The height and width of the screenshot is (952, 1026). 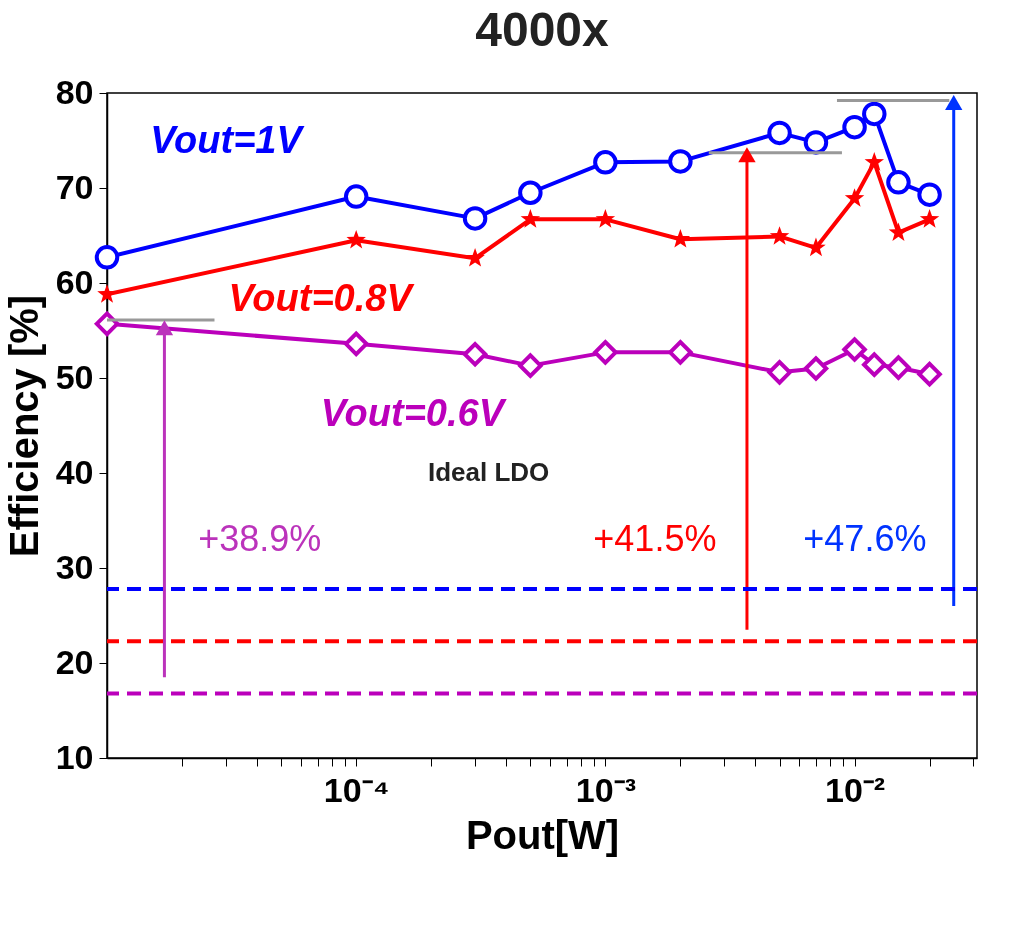 I want to click on y-tick-label: 10, so click(x=74, y=756).